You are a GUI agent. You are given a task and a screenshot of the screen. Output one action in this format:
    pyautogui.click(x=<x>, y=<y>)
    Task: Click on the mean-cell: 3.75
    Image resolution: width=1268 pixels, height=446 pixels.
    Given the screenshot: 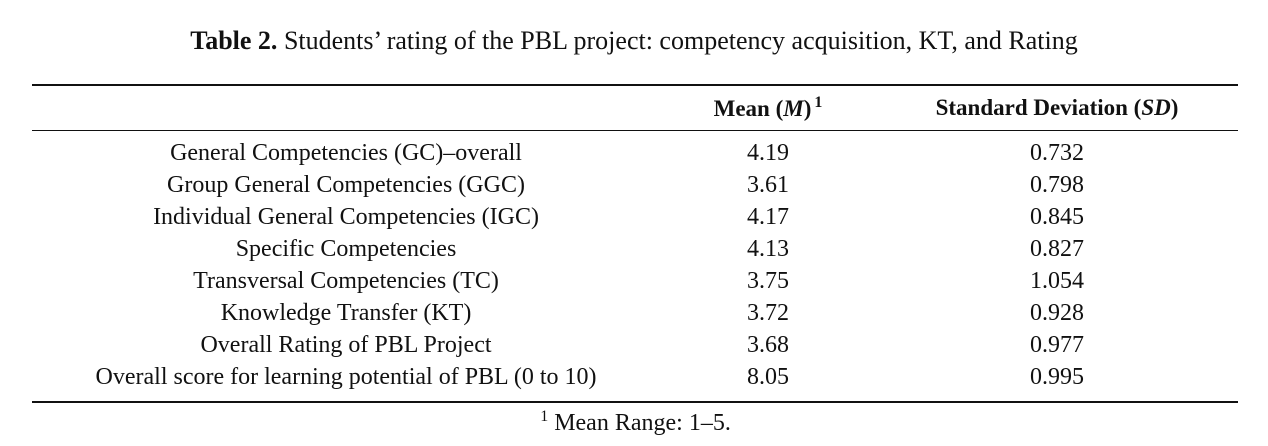 What is the action you would take?
    pyautogui.click(x=768, y=281)
    